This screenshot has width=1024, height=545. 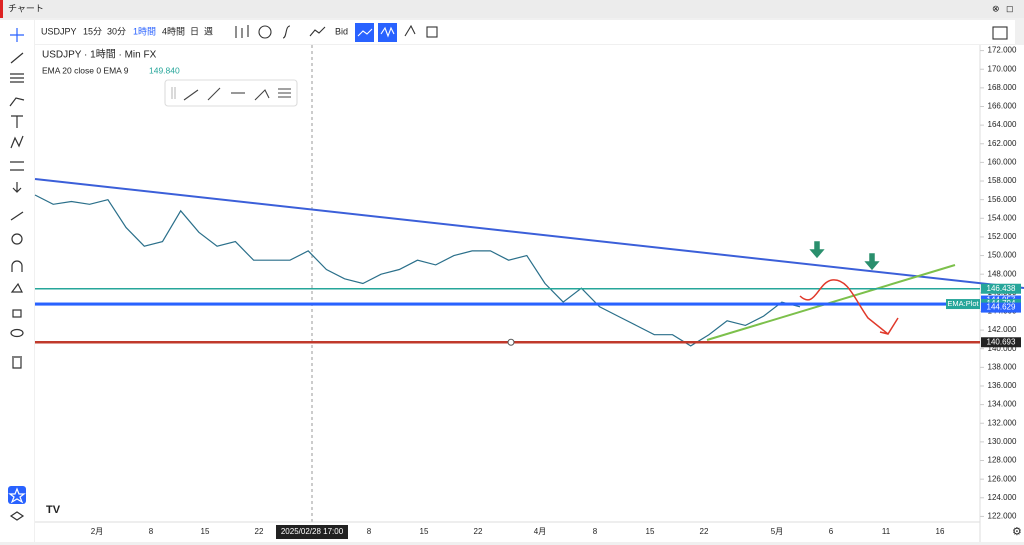 I want to click on magnet-tool, so click(x=17, y=266).